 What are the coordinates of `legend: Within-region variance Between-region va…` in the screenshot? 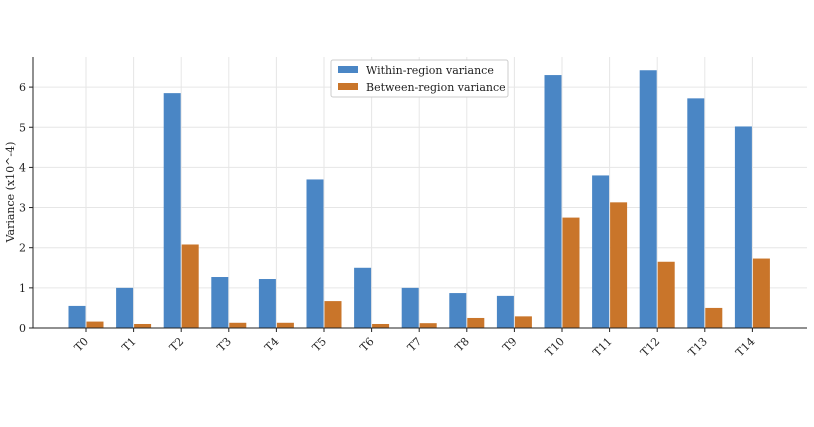 It's located at (419, 78).